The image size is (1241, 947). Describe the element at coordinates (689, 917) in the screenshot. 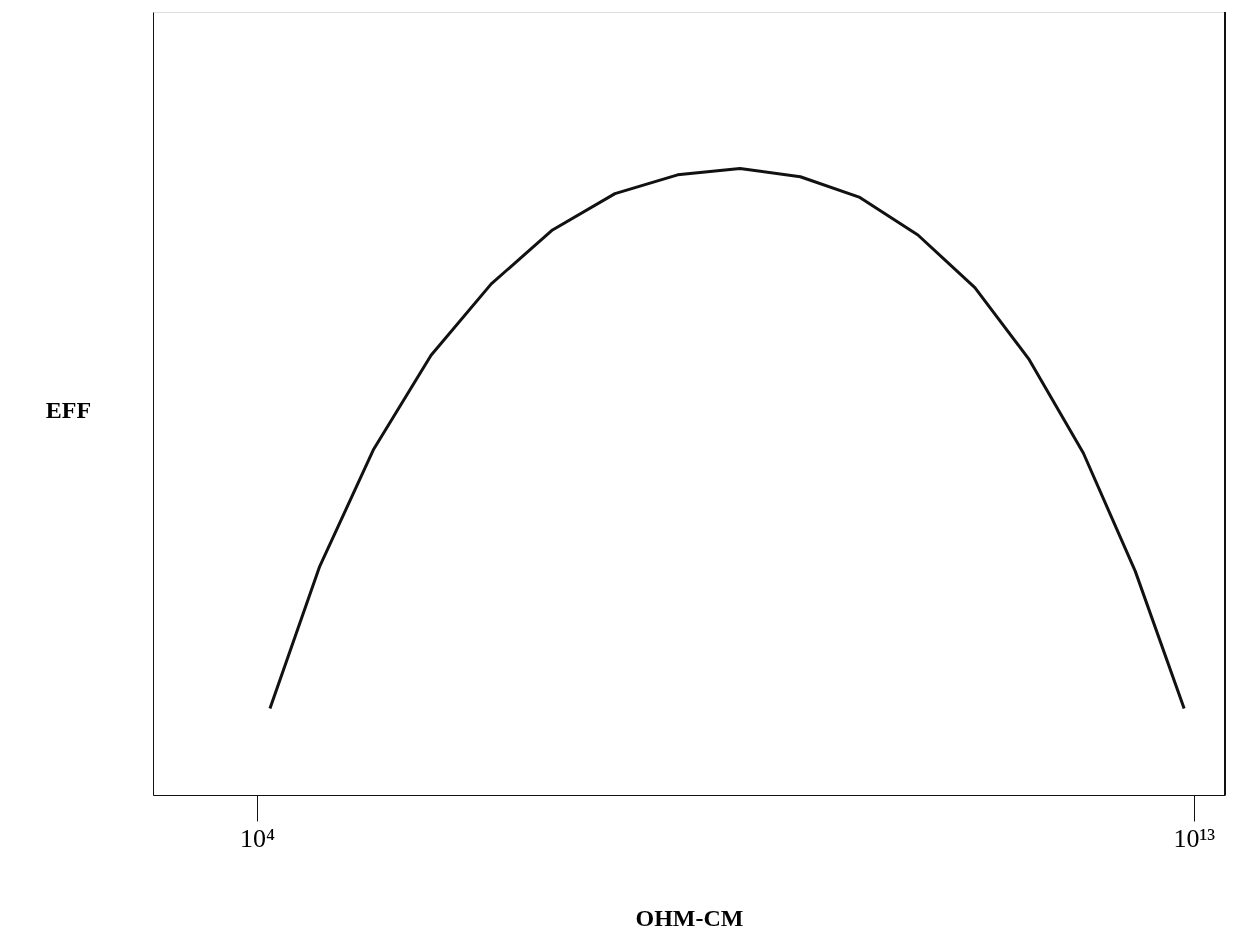

I see `x-axis-title: OHM-CM` at that location.